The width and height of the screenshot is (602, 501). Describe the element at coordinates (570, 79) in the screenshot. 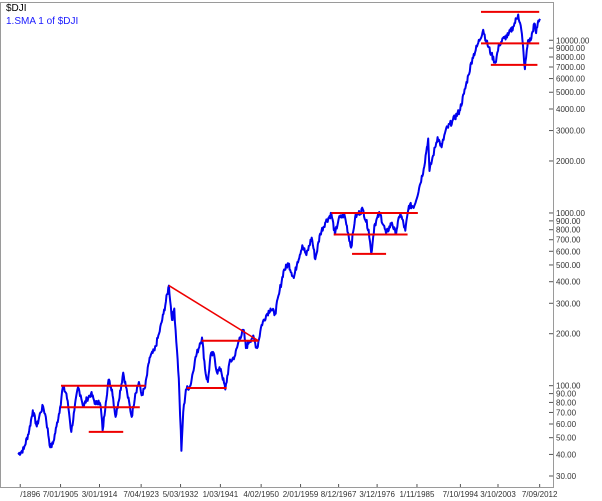

I see `y-tick-label-4: 6000.00` at that location.